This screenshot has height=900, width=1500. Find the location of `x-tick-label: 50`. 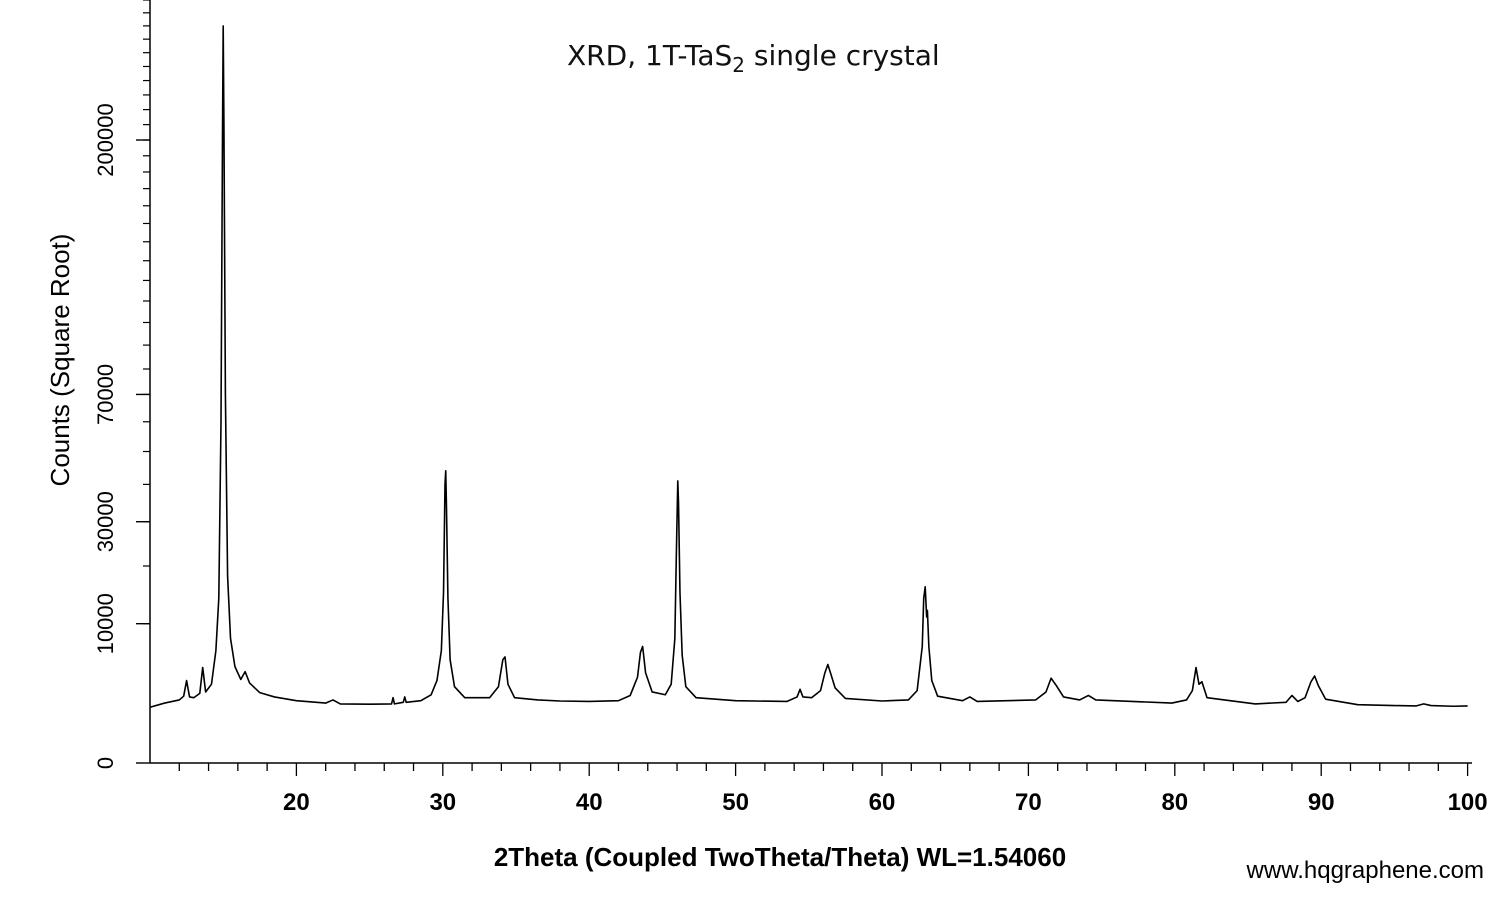

x-tick-label: 50 is located at coordinates (735, 802).